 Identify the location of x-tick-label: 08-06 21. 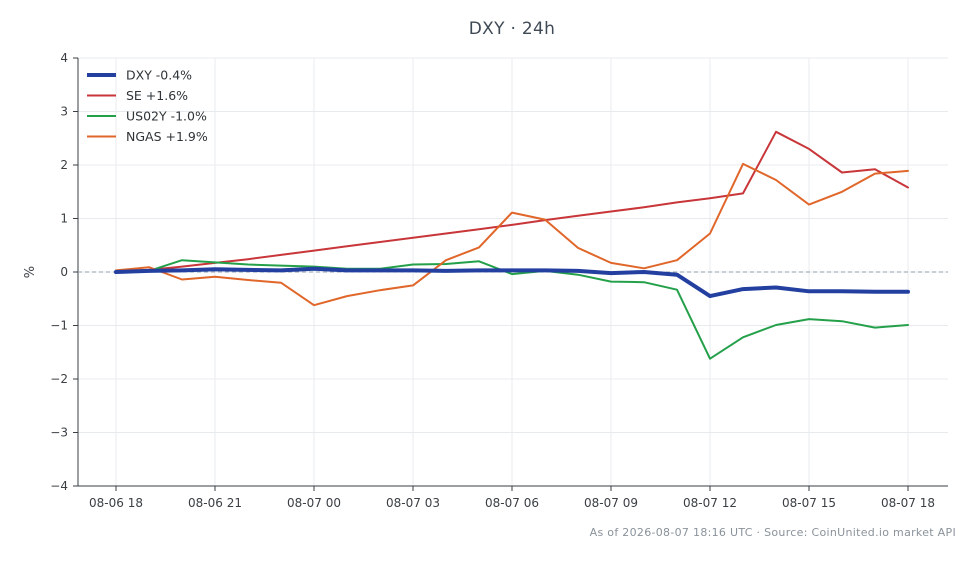
(215, 503).